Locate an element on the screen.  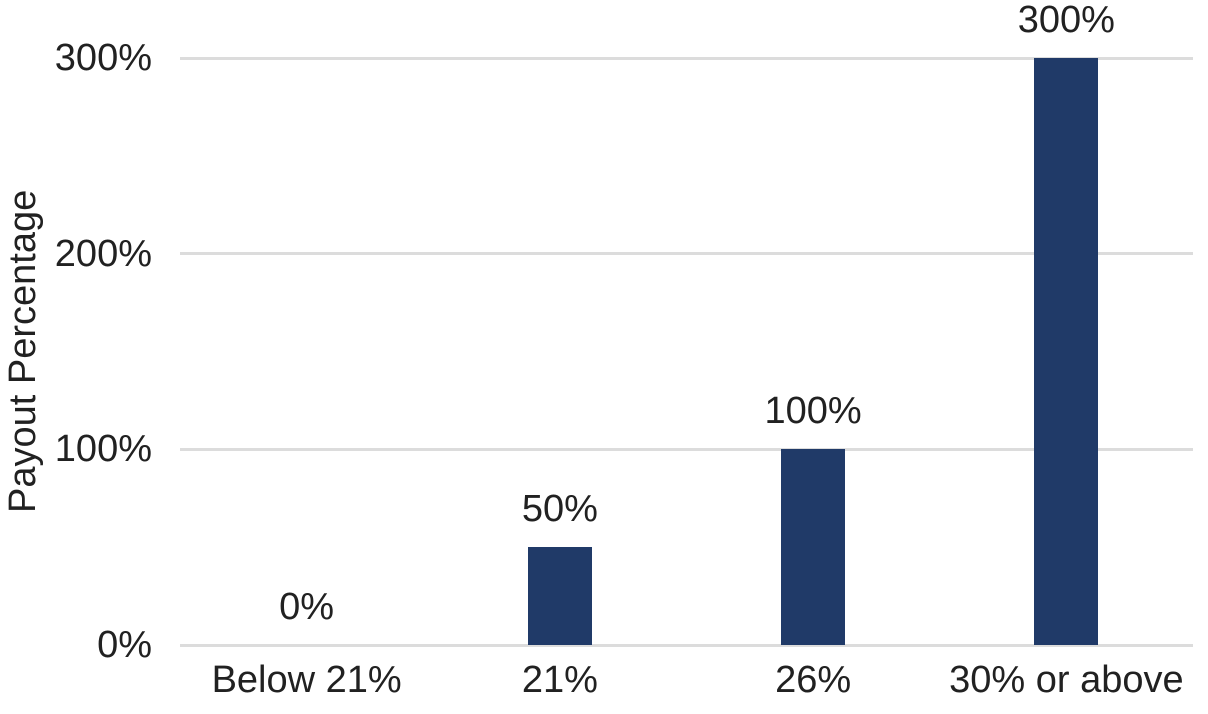
bar-value-label: 300% is located at coordinates (1066, 20).